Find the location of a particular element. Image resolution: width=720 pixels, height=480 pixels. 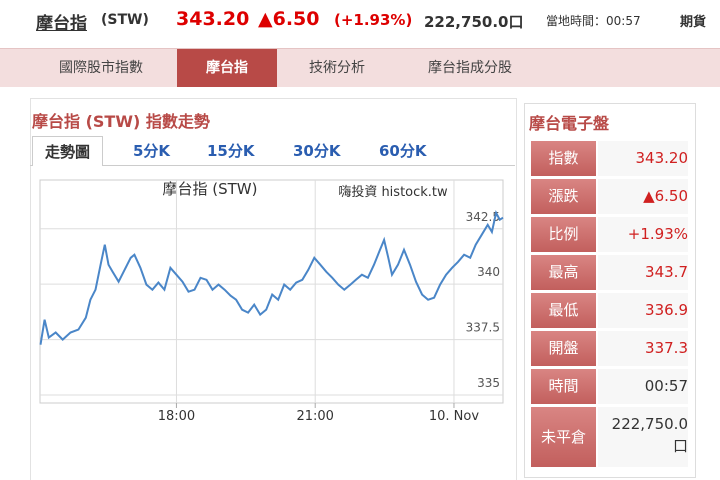

tab: 5分K is located at coordinates (152, 151).